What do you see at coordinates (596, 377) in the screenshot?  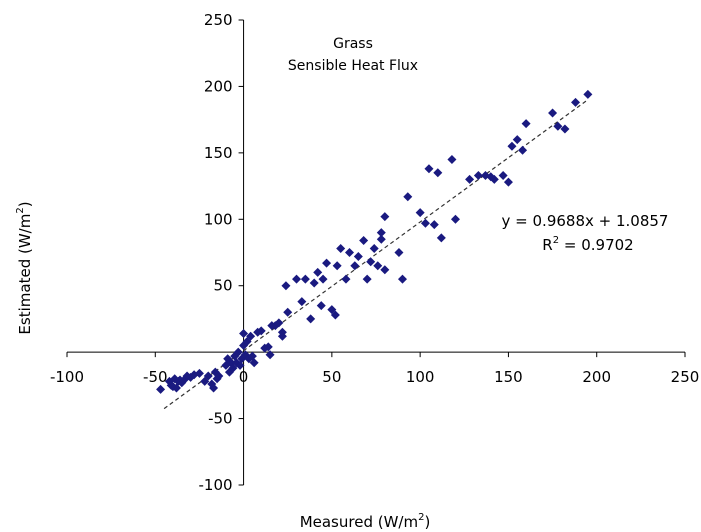 I see `x-tick-label: 200` at bounding box center [596, 377].